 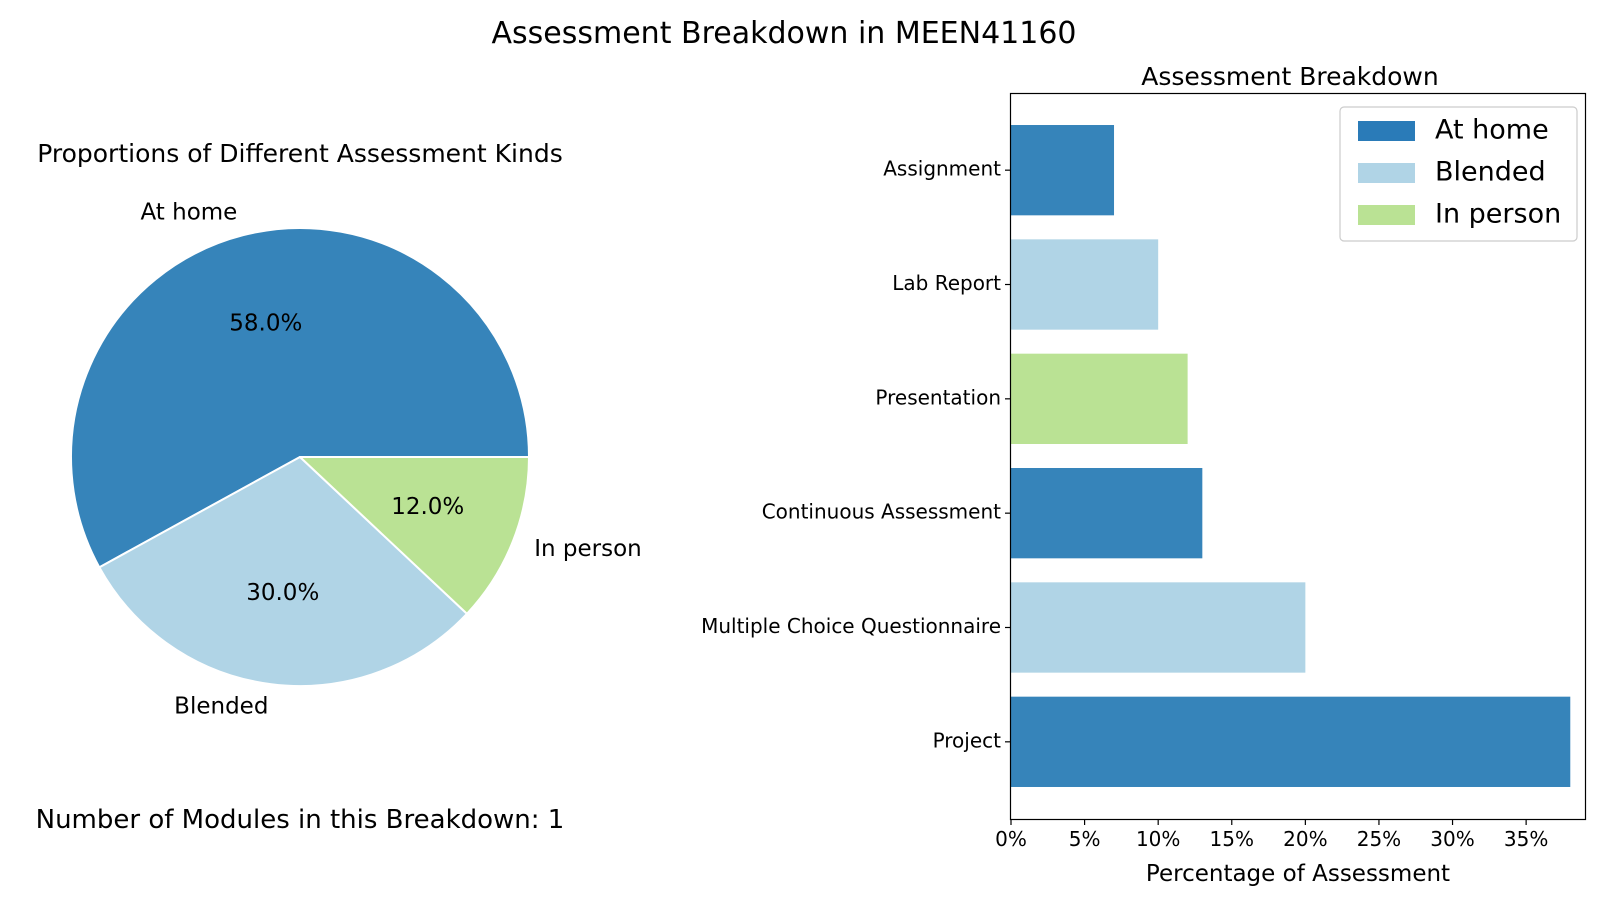 I want to click on legend-label-in-person: In person, so click(x=1498, y=214).